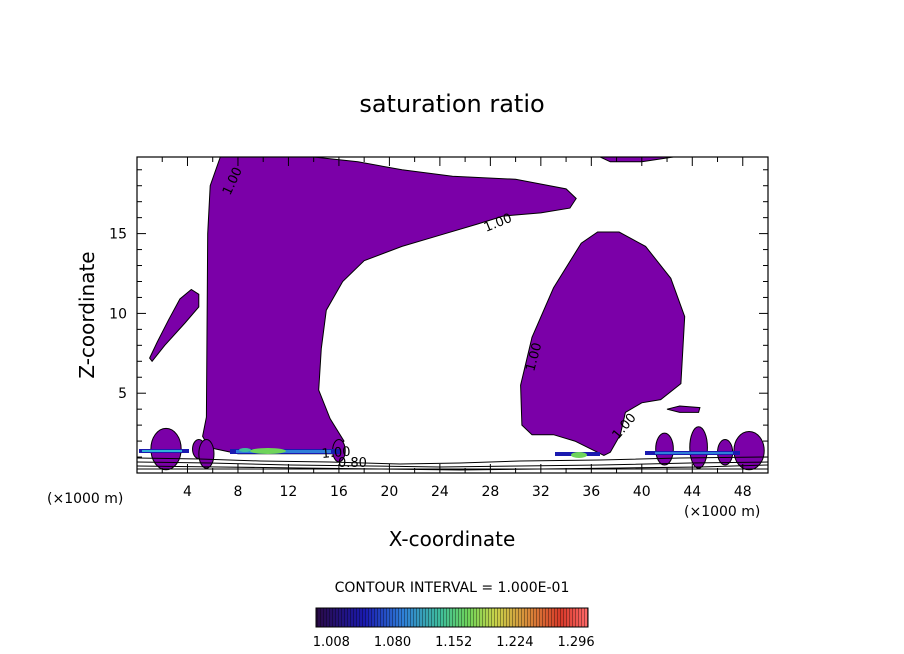 This screenshot has height=654, width=904. Describe the element at coordinates (636, 160) in the screenshot. I see `region-top-right-sliver` at that location.